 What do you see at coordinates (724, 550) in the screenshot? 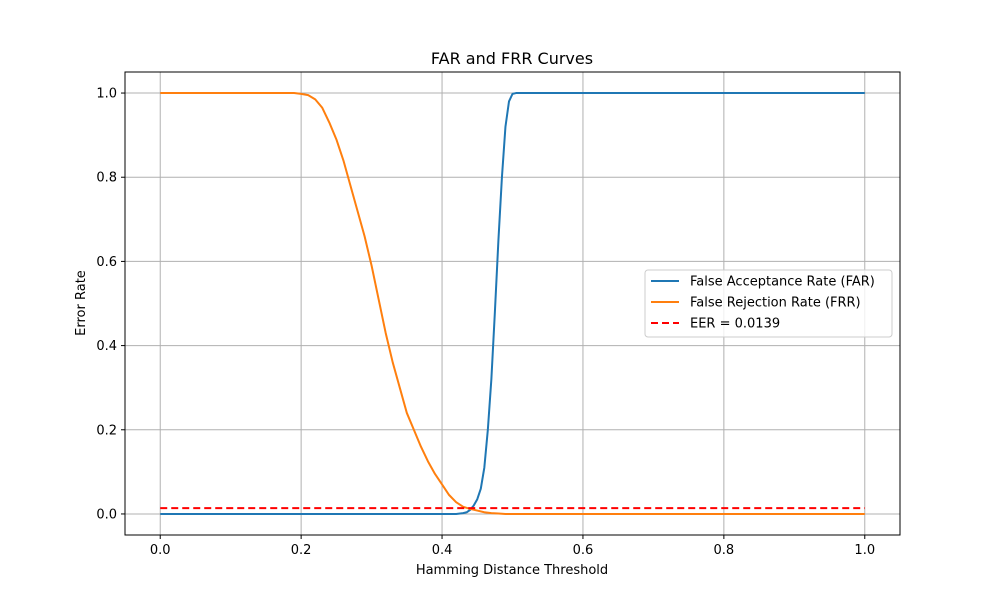
I see `x-tick-label: 0.8` at bounding box center [724, 550].